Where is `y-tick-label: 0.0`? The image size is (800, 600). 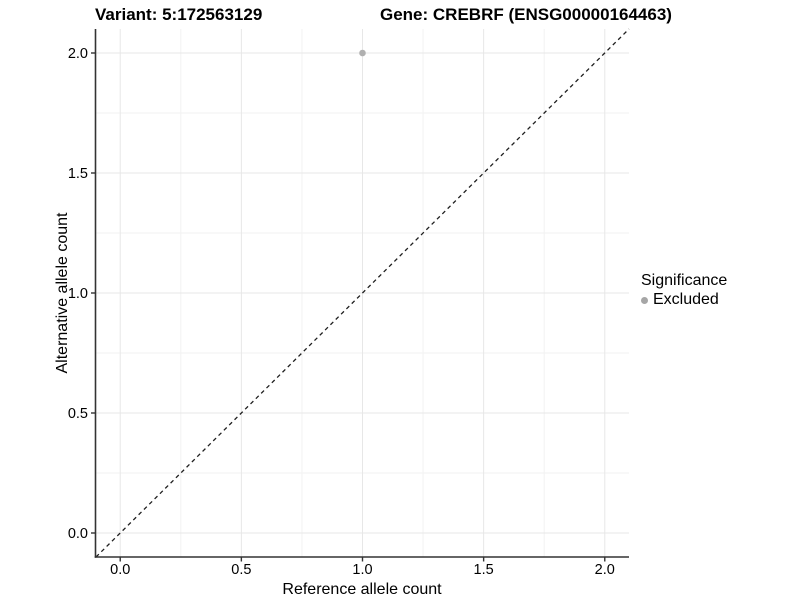
y-tick-label: 0.0 is located at coordinates (78, 534).